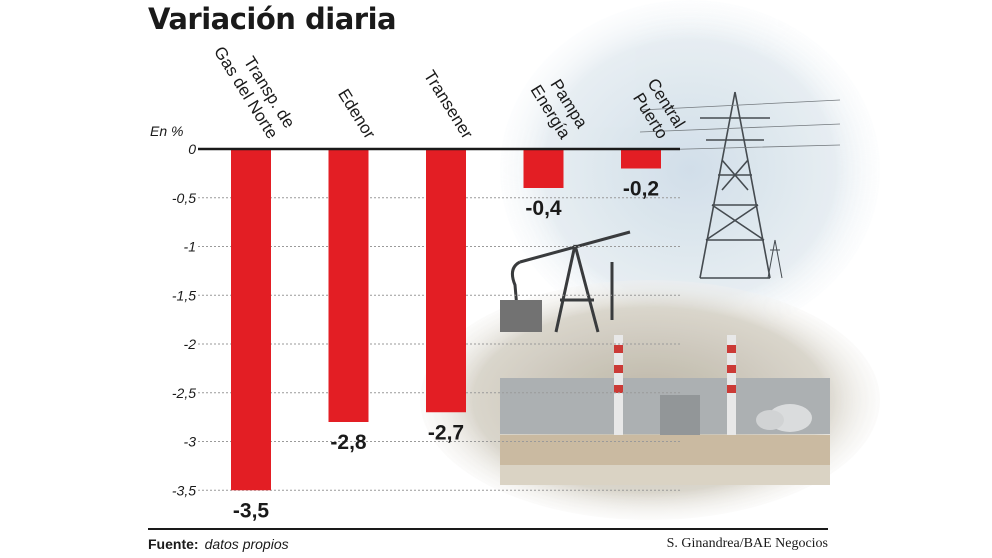 The width and height of the screenshot is (992, 558). I want to click on value-label: -3,5, so click(251, 510).